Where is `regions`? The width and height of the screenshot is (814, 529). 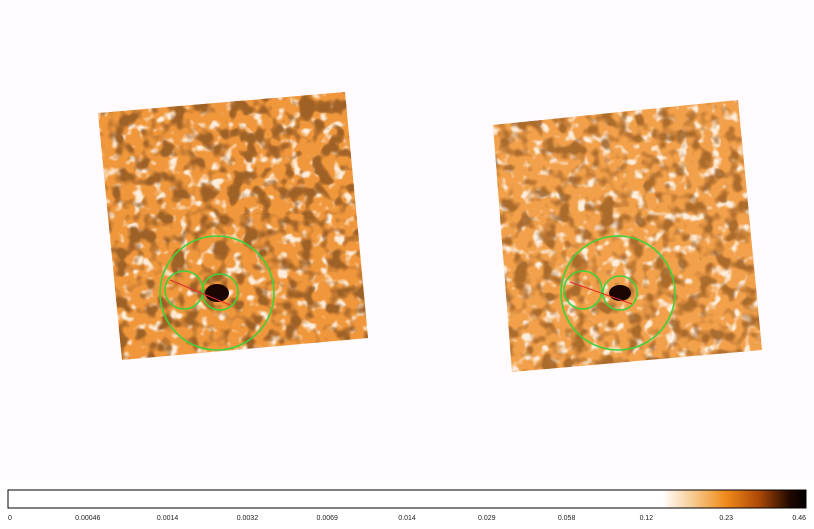 regions is located at coordinates (417, 293).